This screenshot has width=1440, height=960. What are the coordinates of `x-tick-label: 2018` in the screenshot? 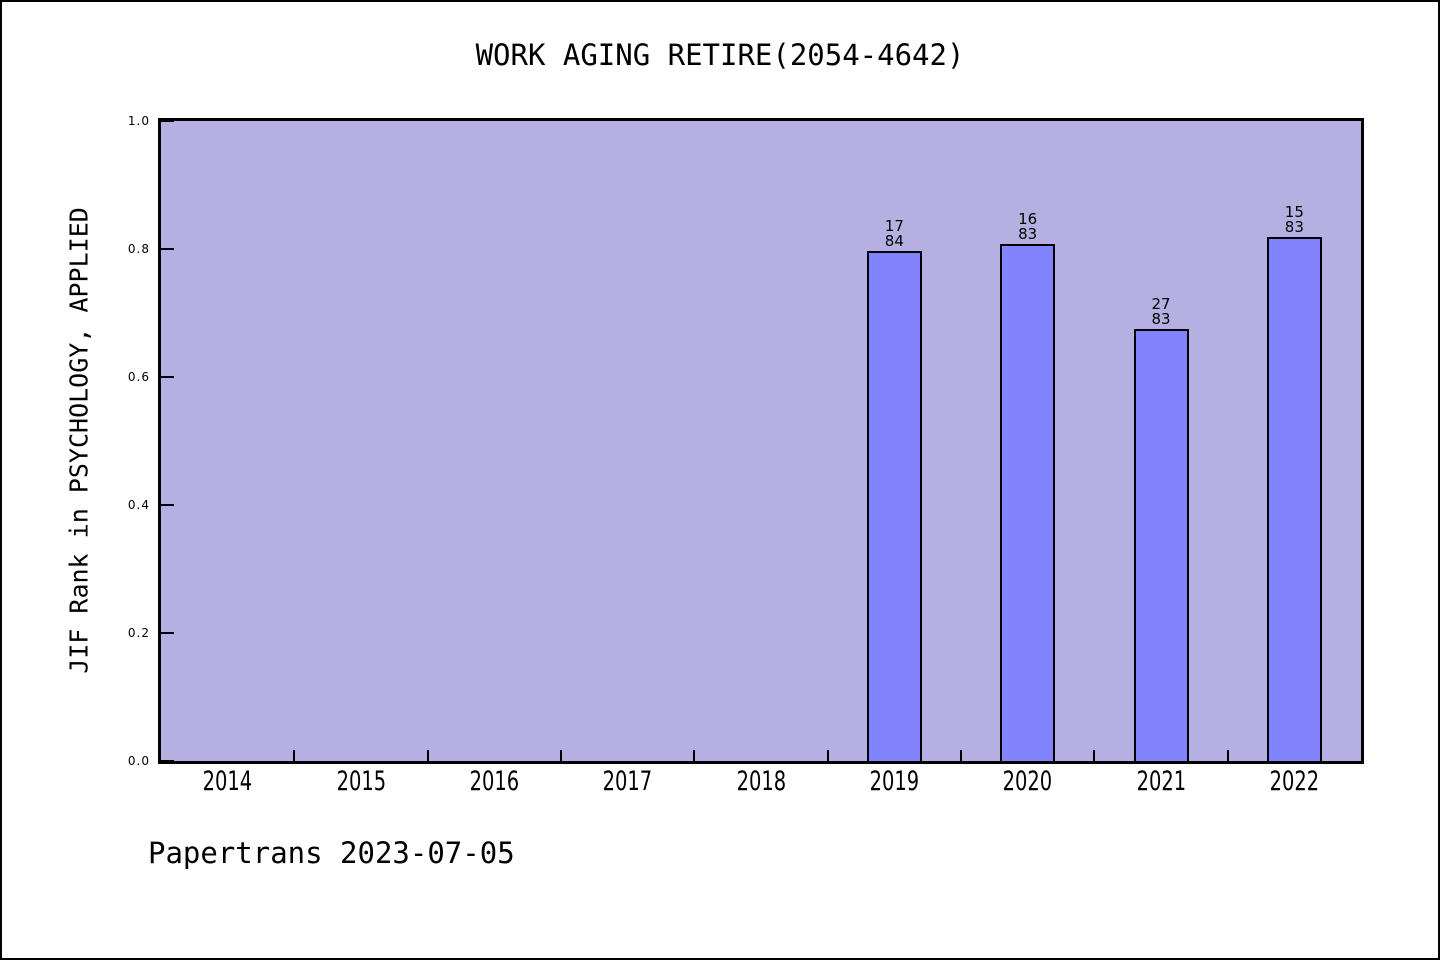 It's located at (761, 782).